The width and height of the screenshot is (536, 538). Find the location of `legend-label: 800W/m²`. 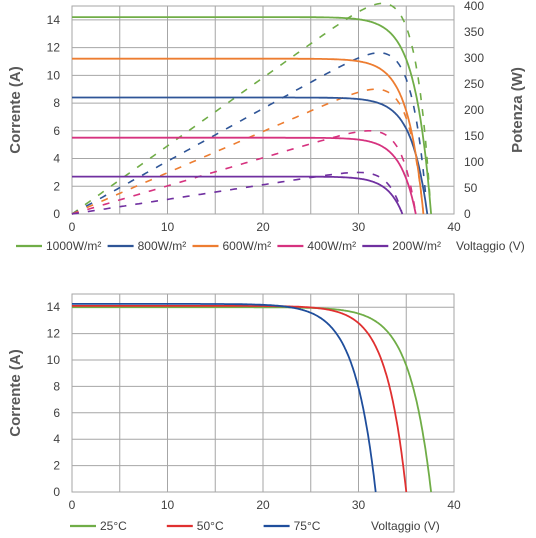

legend-label: 800W/m² is located at coordinates (162, 246).